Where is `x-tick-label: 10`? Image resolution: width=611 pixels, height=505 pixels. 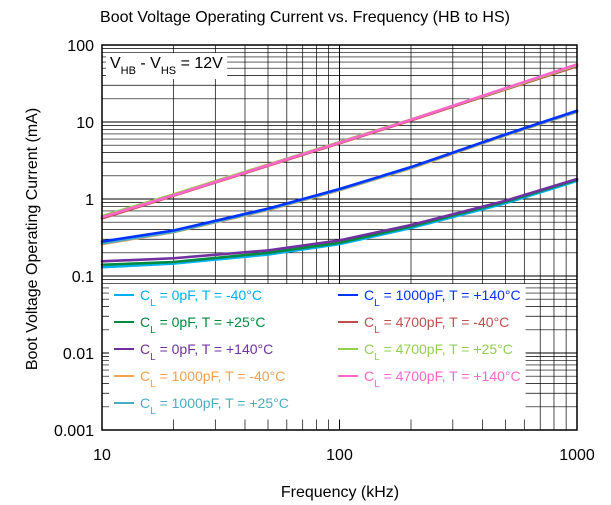 x-tick-label: 10 is located at coordinates (102, 455).